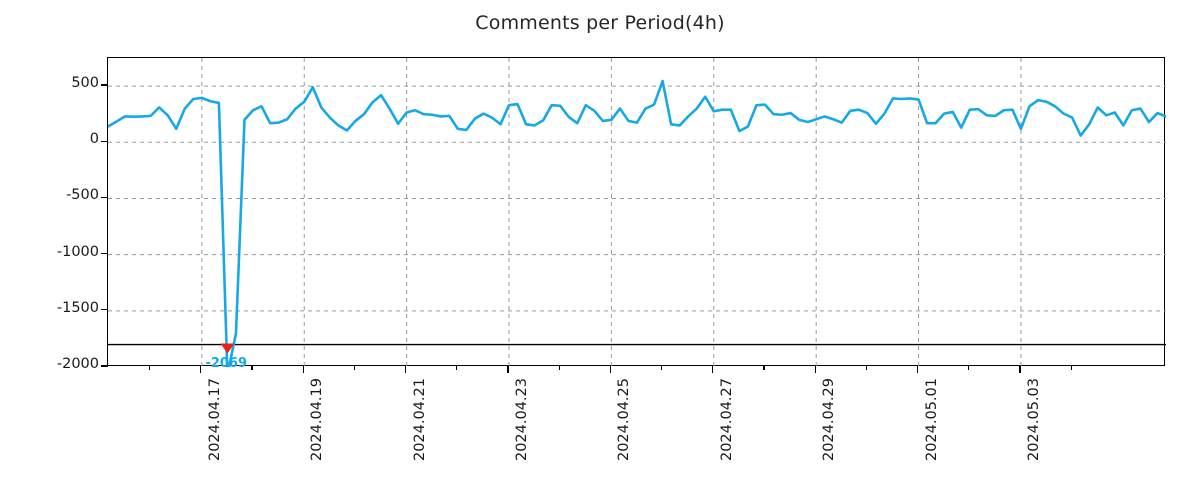 The image size is (1200, 500). Describe the element at coordinates (226, 363) in the screenshot. I see `minimum-annotation-label: -2069` at that location.